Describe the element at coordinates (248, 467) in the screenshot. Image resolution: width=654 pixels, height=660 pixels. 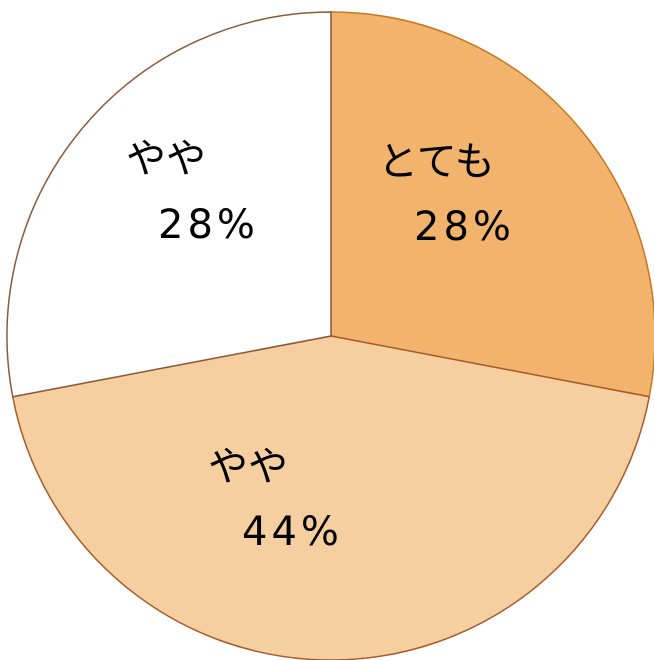
I see `slice-label-yaya-bottom: やや` at that location.